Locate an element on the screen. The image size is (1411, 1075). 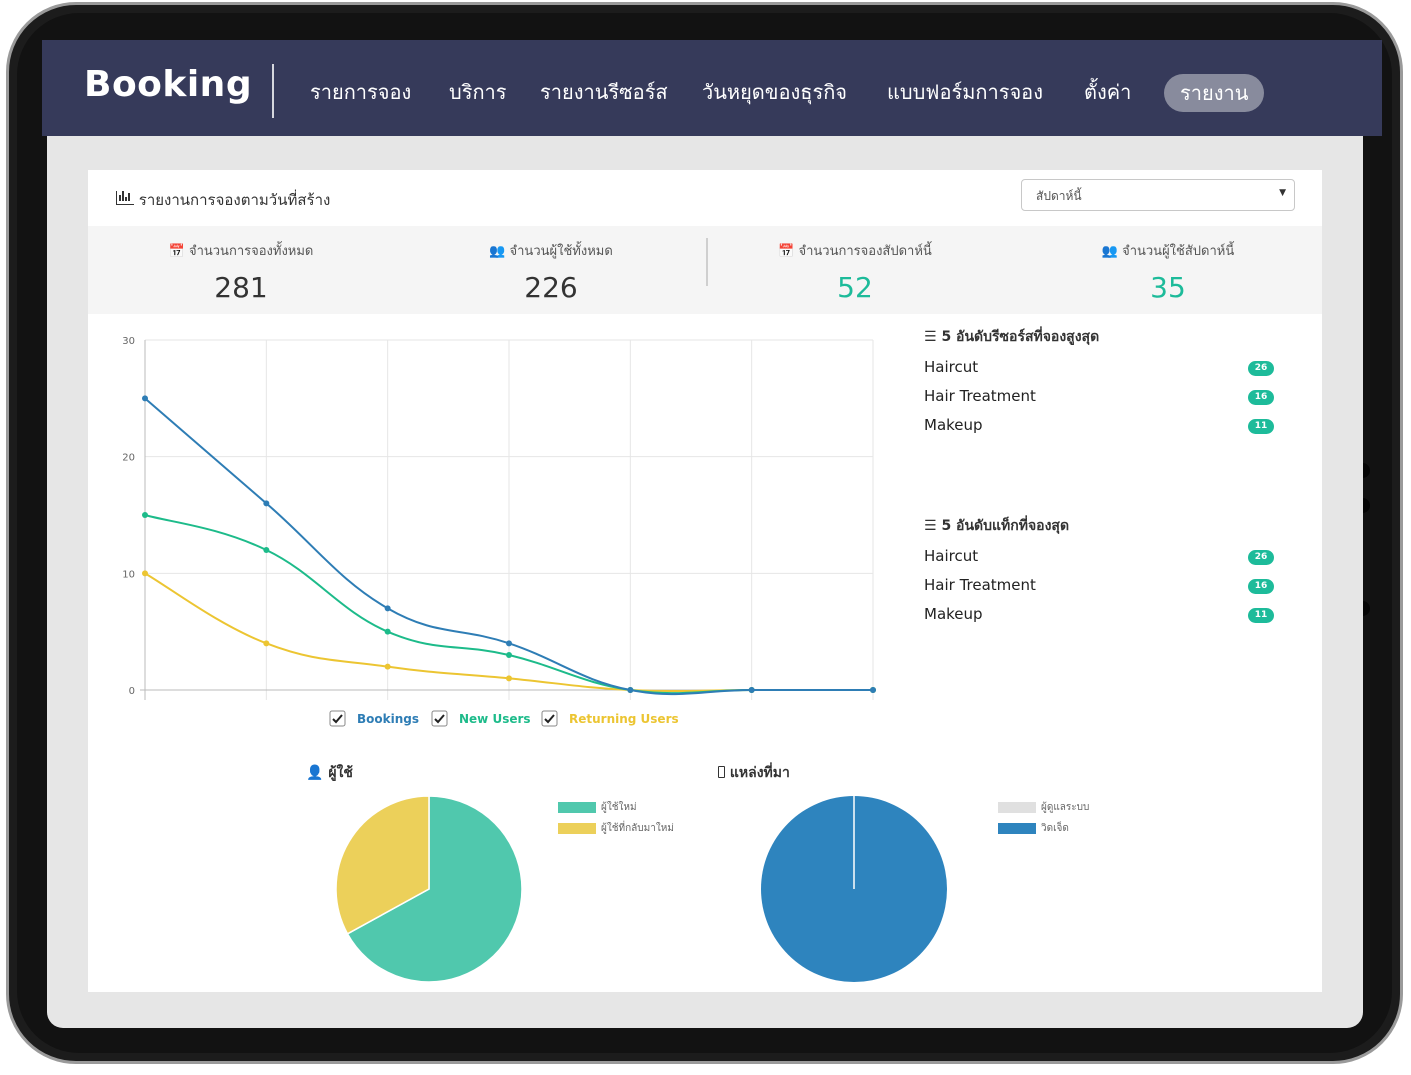
list-item-name: Makeup is located at coordinates (953, 425).